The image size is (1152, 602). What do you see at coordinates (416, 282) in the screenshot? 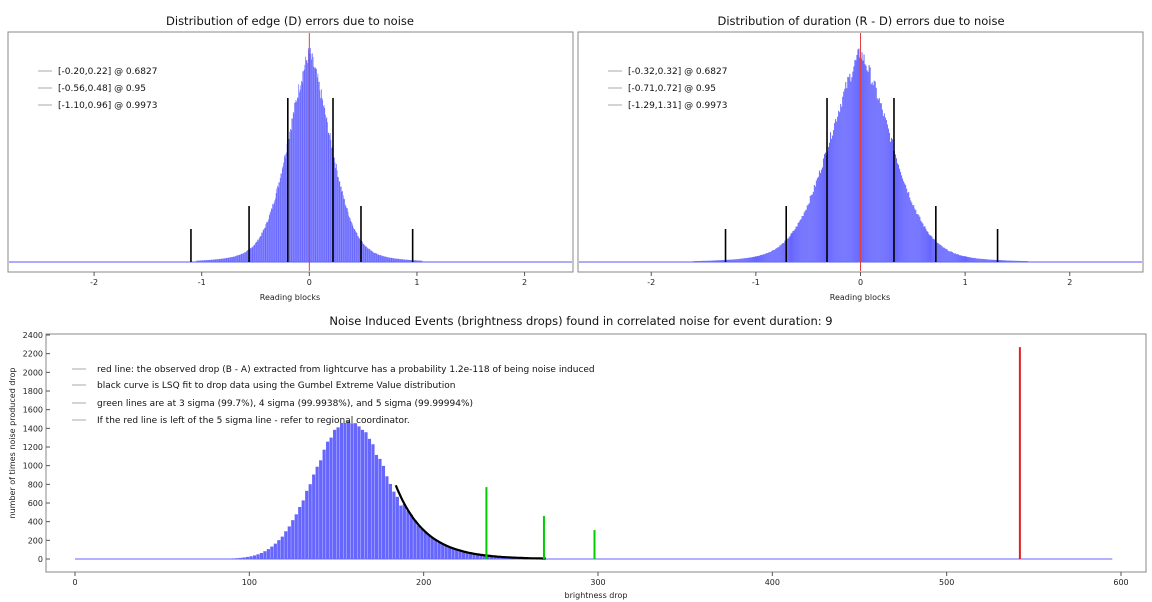
I see `x-tick-label: 1` at bounding box center [416, 282].